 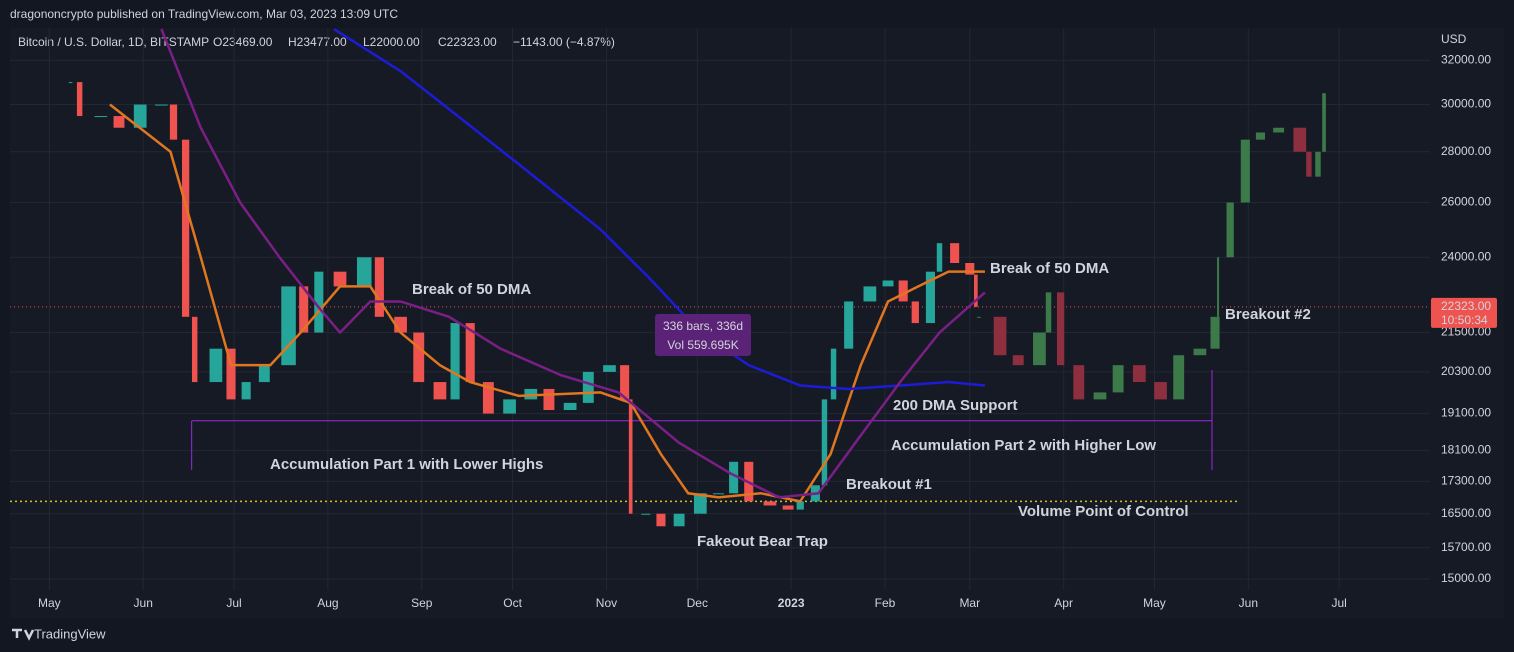 I want to click on x-tick-label: Nov, so click(x=606, y=603).